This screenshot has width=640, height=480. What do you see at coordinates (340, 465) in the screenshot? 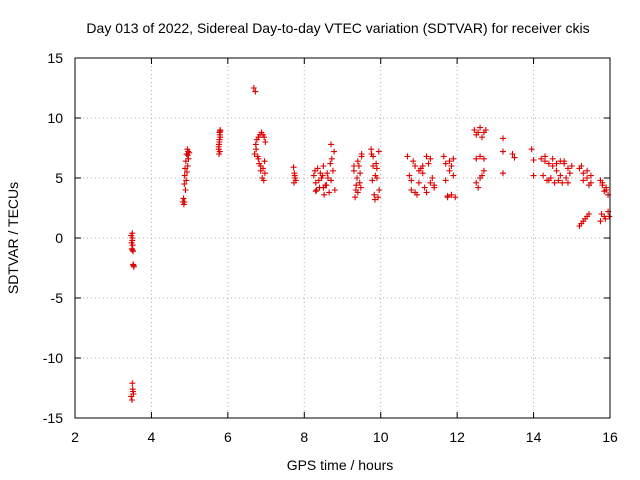
I see `x-axis-label: GPS time / hours` at bounding box center [340, 465].